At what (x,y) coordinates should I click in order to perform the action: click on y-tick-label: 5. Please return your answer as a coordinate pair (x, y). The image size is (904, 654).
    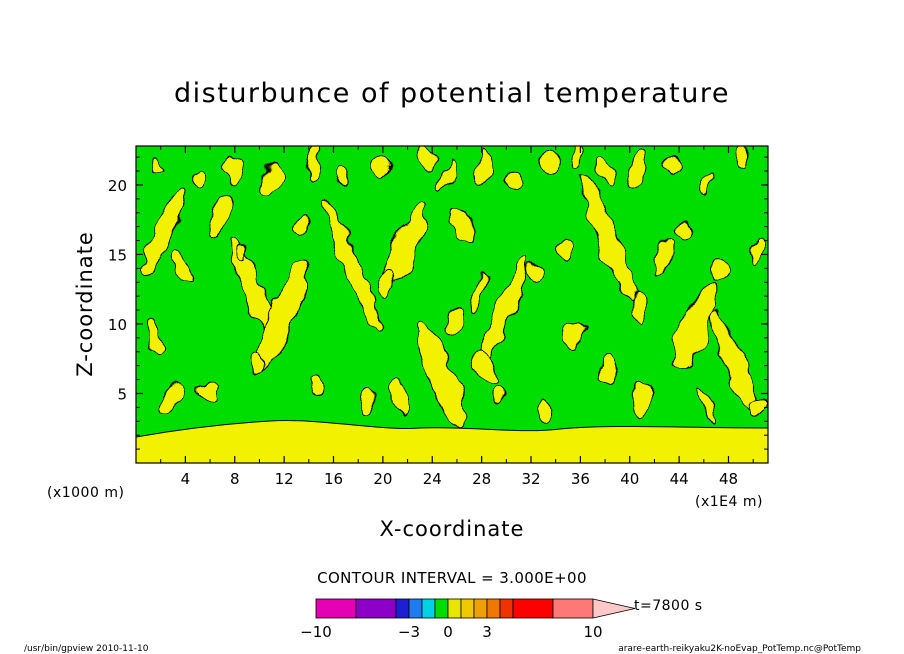
    Looking at the image, I should click on (122, 394).